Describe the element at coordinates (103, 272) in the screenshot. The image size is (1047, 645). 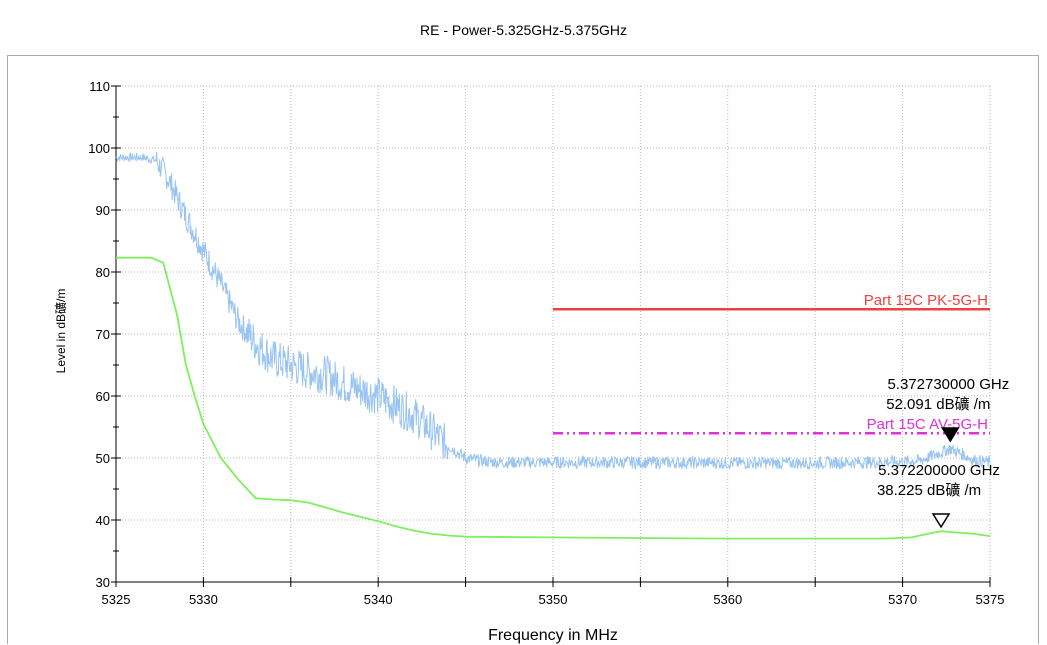
I see `y-tick-label: 80` at that location.